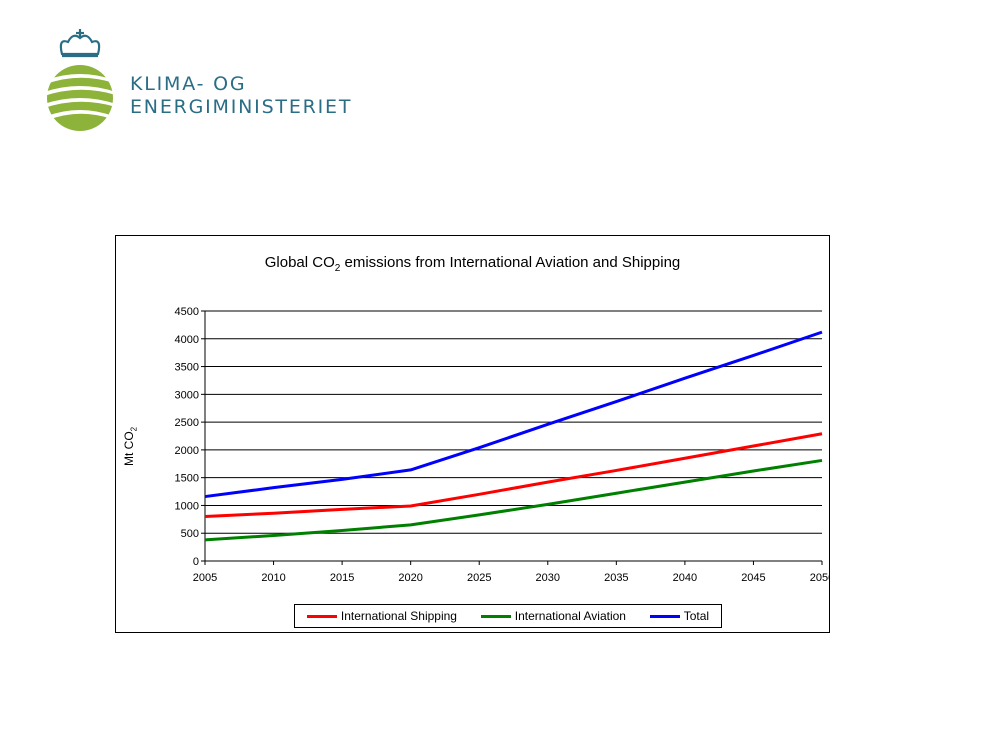 The image size is (1000, 750). I want to click on x-tick-label: 2030, so click(548, 578).